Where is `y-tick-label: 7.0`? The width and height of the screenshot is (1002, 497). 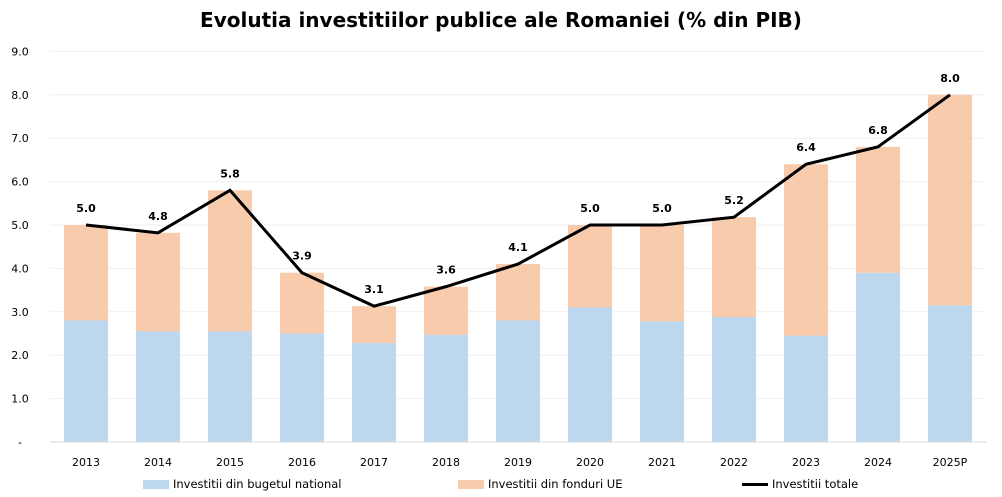
y-tick-label: 7.0 is located at coordinates (20, 138).